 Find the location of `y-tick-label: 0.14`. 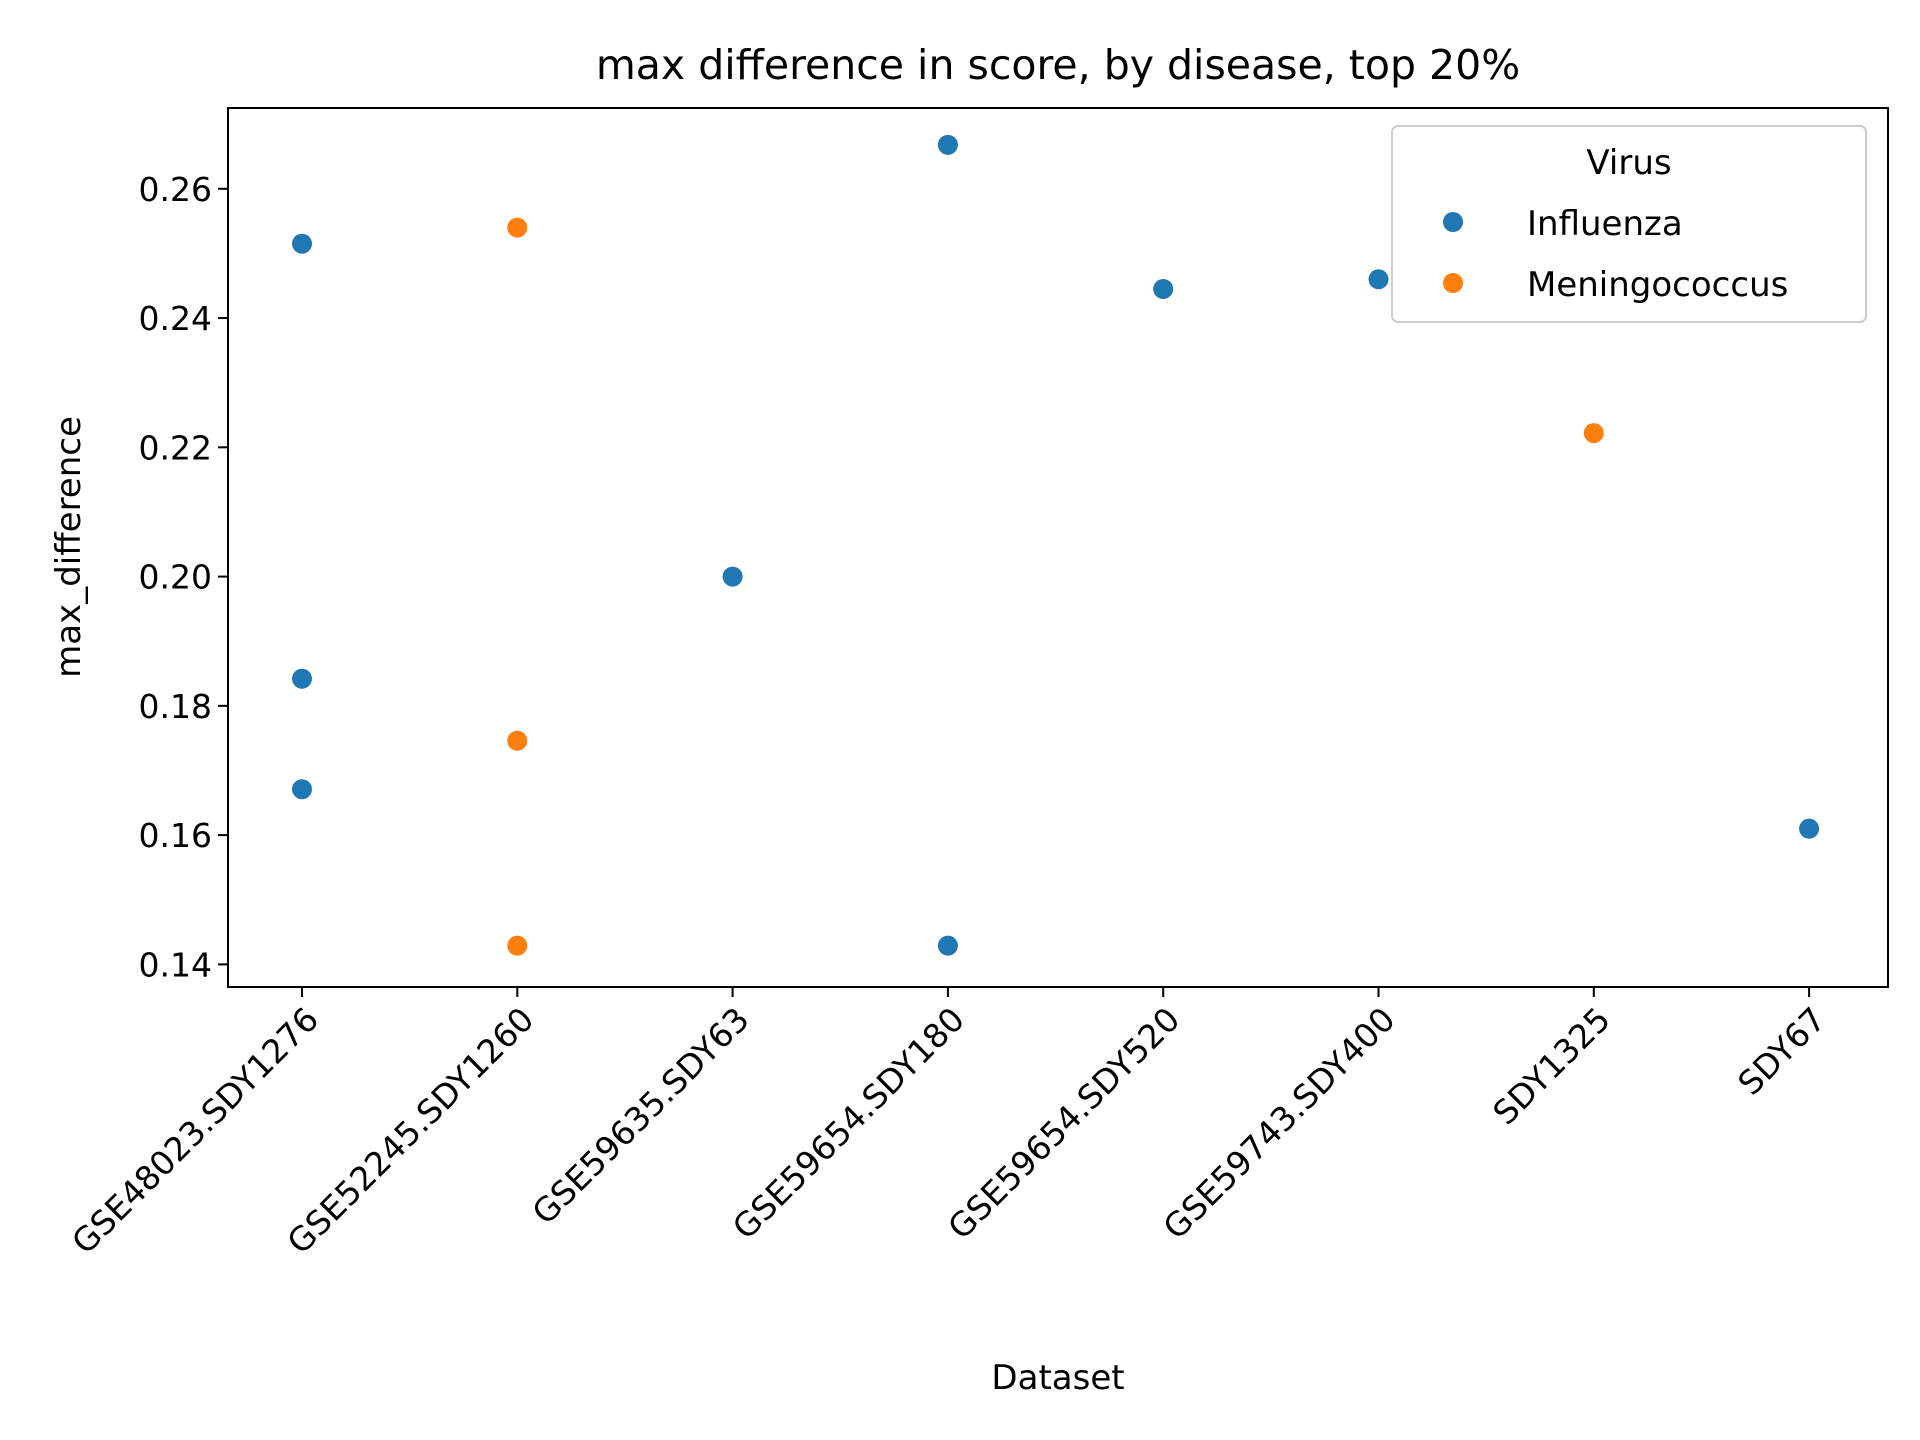

y-tick-label: 0.14 is located at coordinates (175, 964).